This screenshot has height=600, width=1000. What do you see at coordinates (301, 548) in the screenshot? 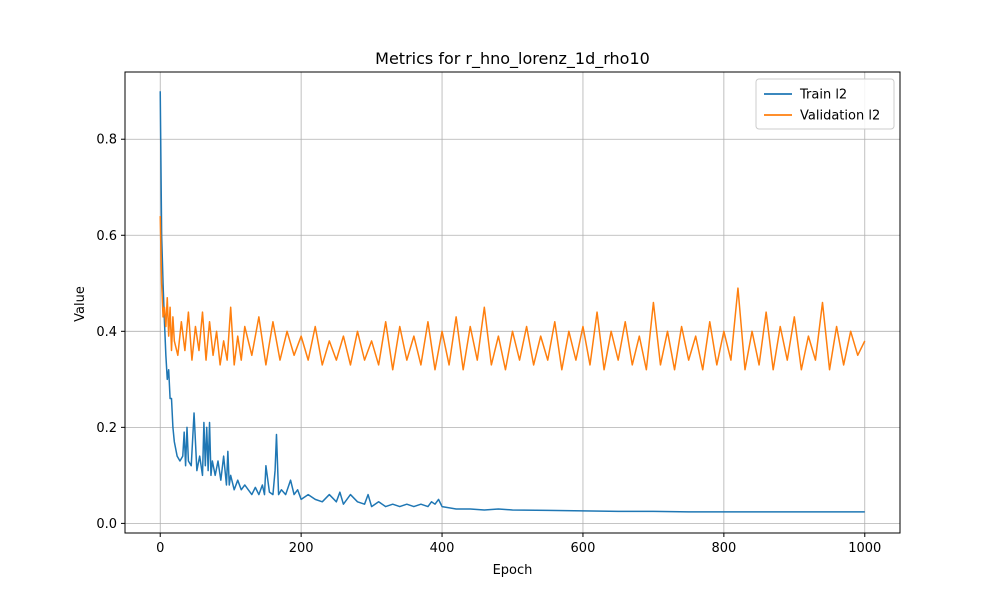
I see `x-tick-label: 200` at bounding box center [301, 548].